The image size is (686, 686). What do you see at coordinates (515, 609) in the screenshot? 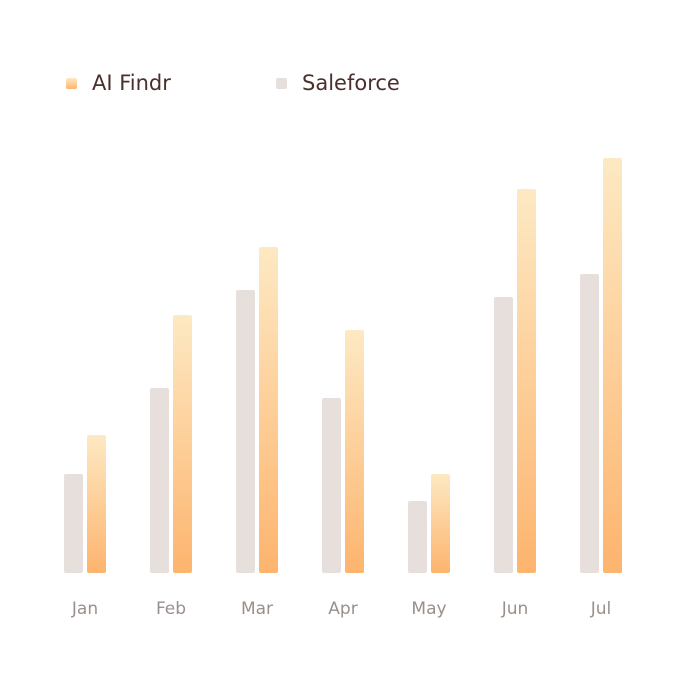
I see `x-tick-label: Jun` at bounding box center [515, 609].